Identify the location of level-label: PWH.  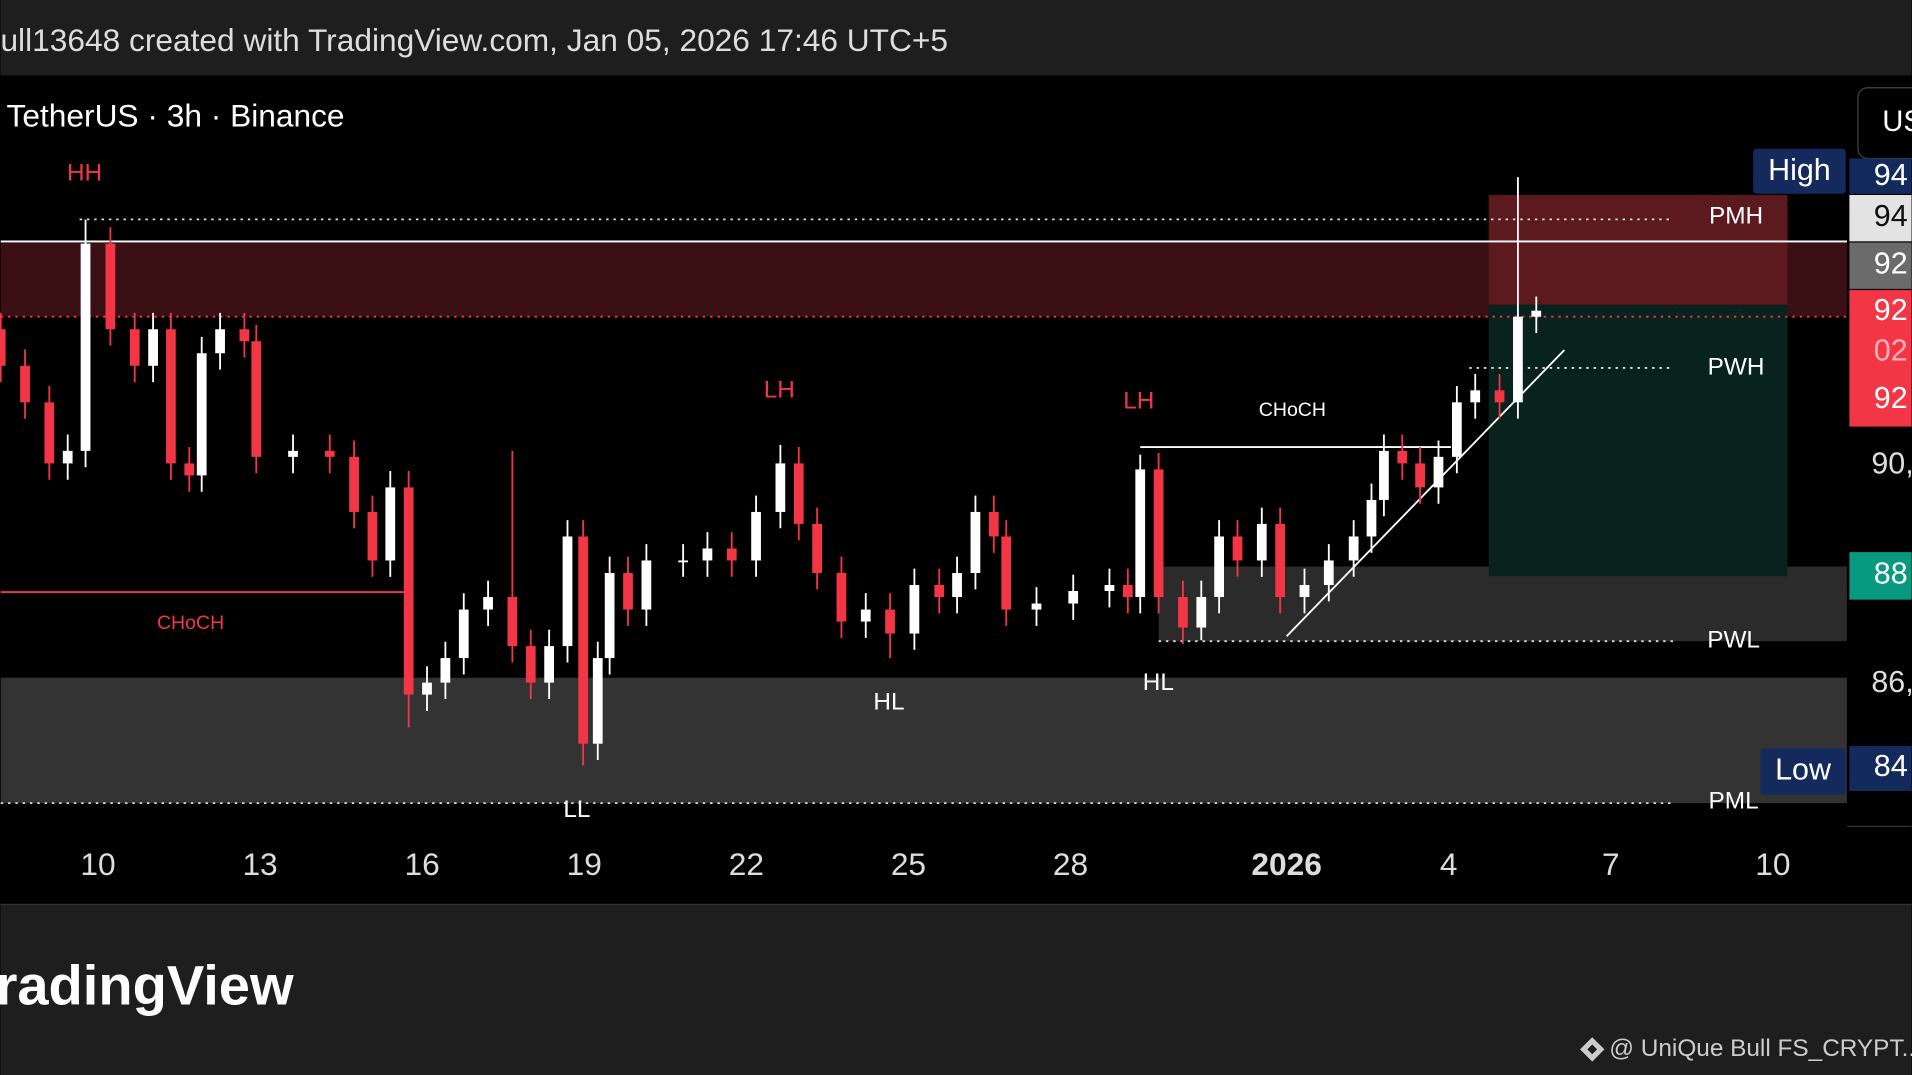
(1736, 367).